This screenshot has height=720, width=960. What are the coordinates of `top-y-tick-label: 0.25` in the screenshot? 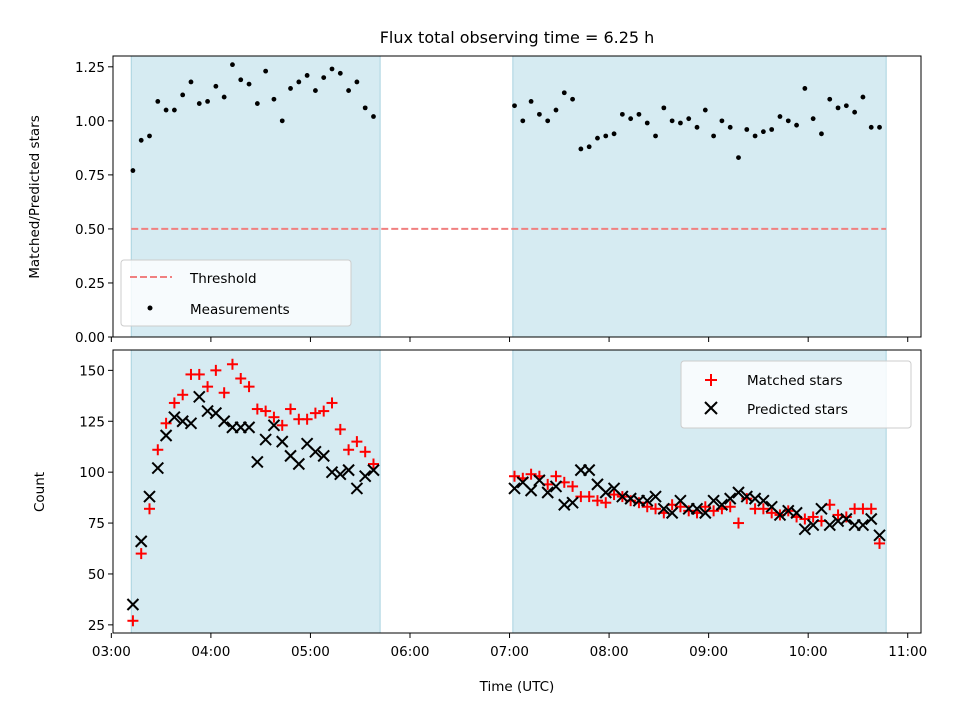 It's located at (90, 284).